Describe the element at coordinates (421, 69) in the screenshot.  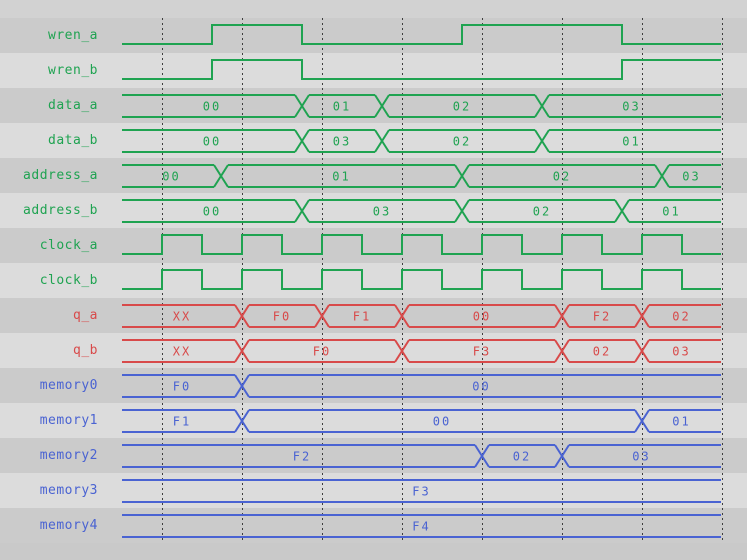
I see `digital-wave-wren_b` at that location.